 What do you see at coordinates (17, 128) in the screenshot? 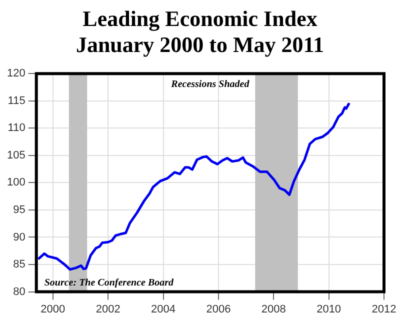
I see `y-tick-label: 110` at bounding box center [17, 128].